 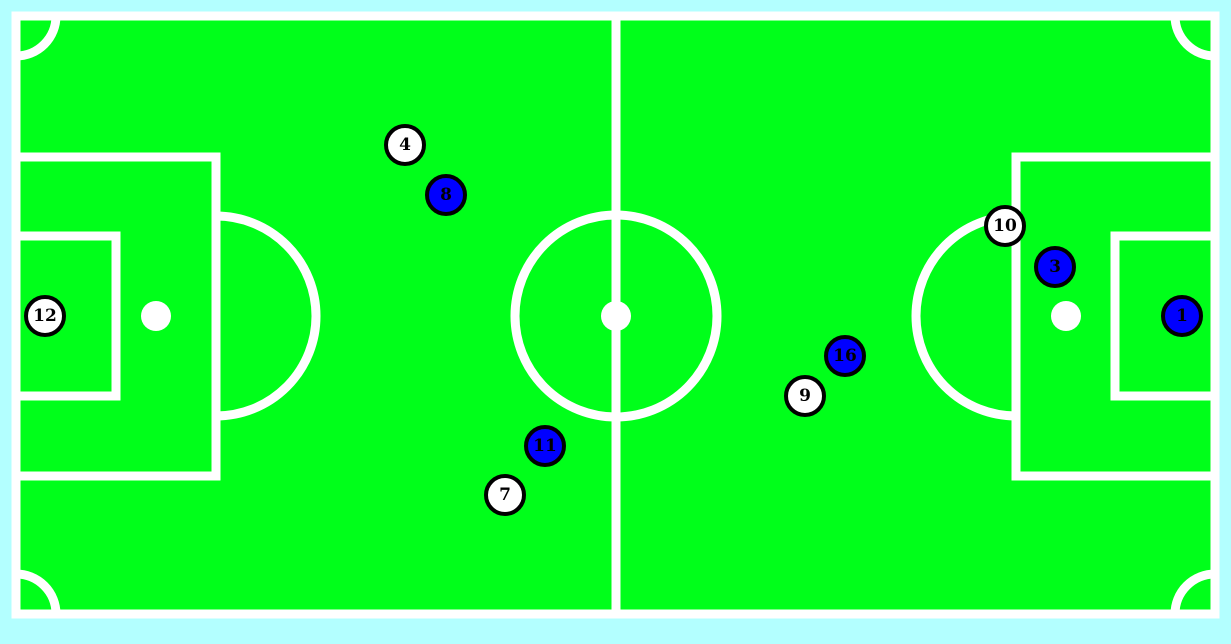 I want to click on player-token-white: 4, so click(x=405, y=145).